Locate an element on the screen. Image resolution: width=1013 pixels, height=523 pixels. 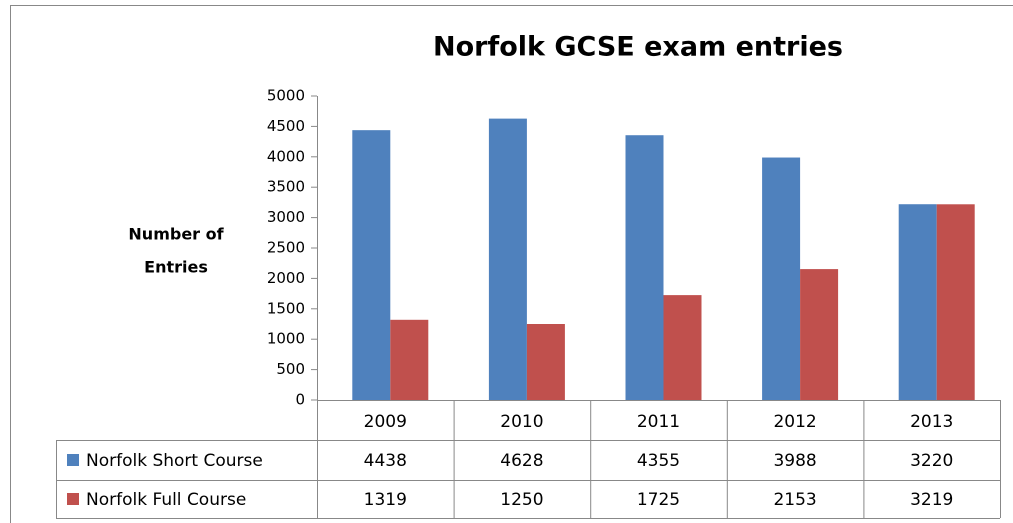
x-tick-label: 2013 is located at coordinates (931, 422).